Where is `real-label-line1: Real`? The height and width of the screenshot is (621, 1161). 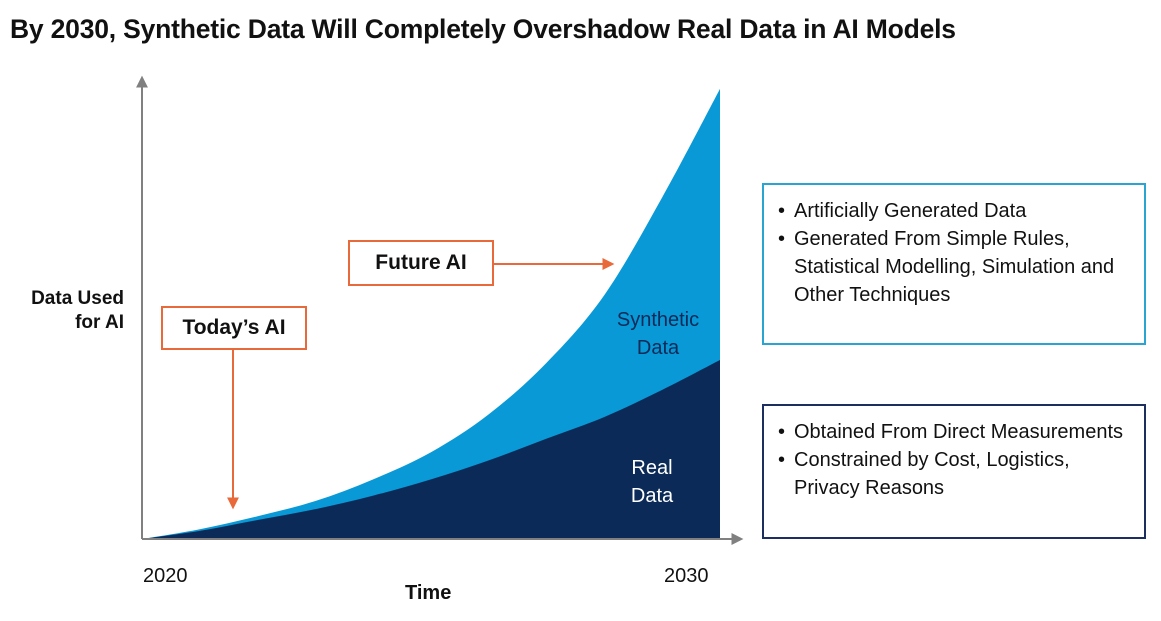
real-label-line1: Real is located at coordinates (652, 468).